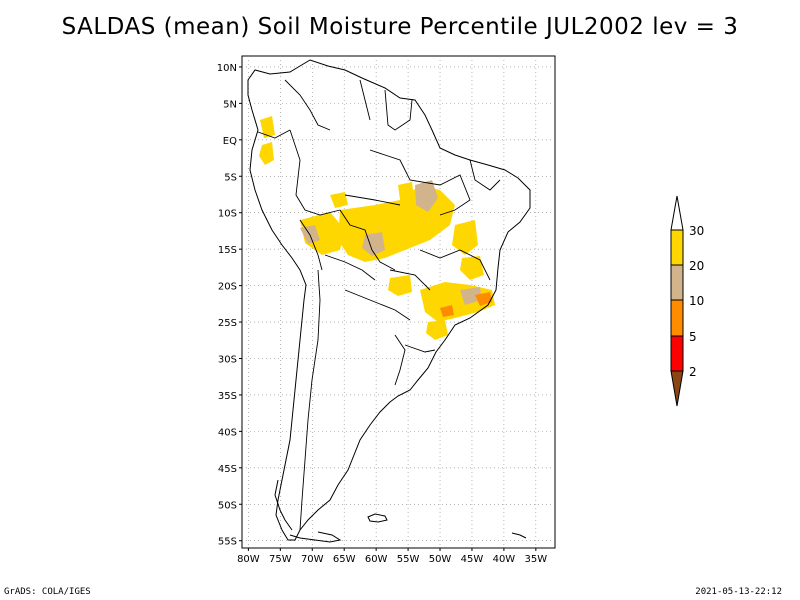 The image size is (800, 600). I want to click on border-brazil-bolivia, so click(367, 240).